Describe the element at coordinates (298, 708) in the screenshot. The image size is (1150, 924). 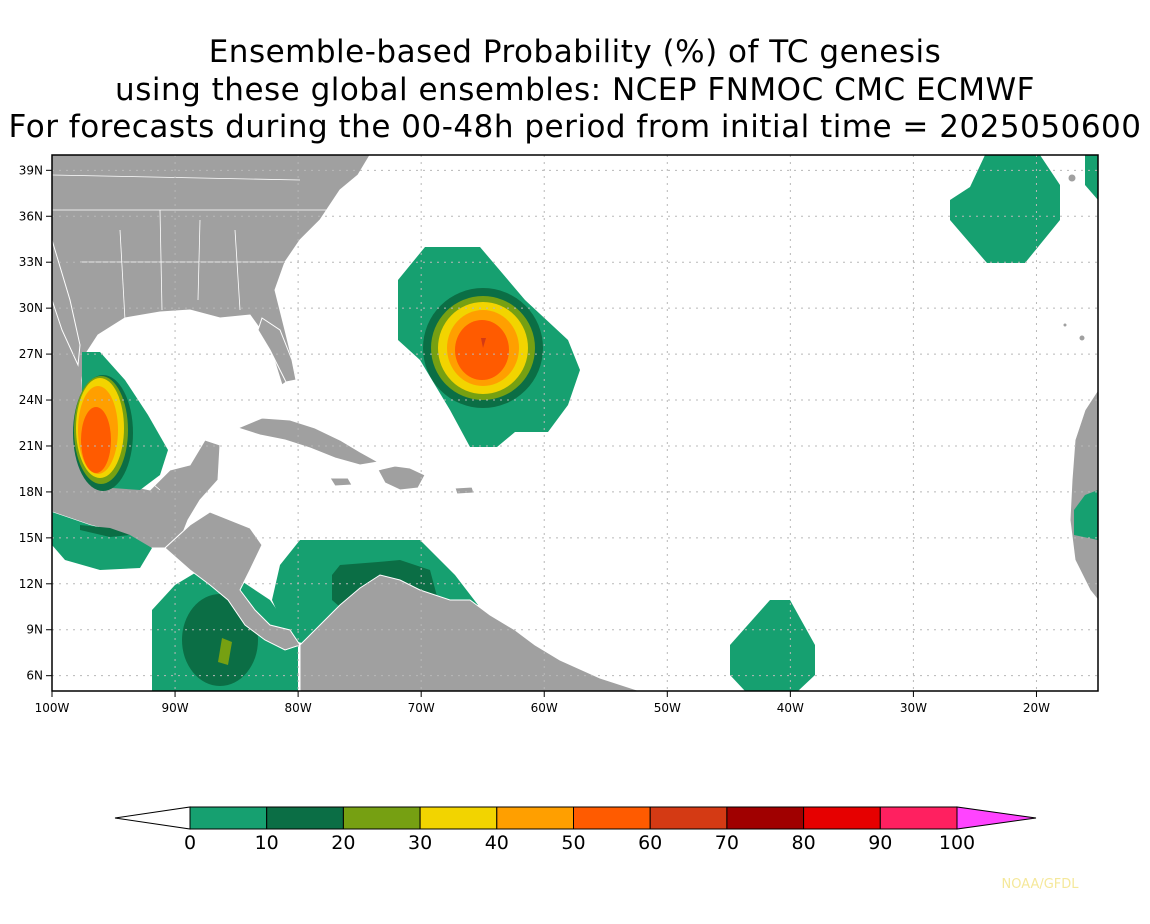
I see `lon-tick-label: 80W` at that location.